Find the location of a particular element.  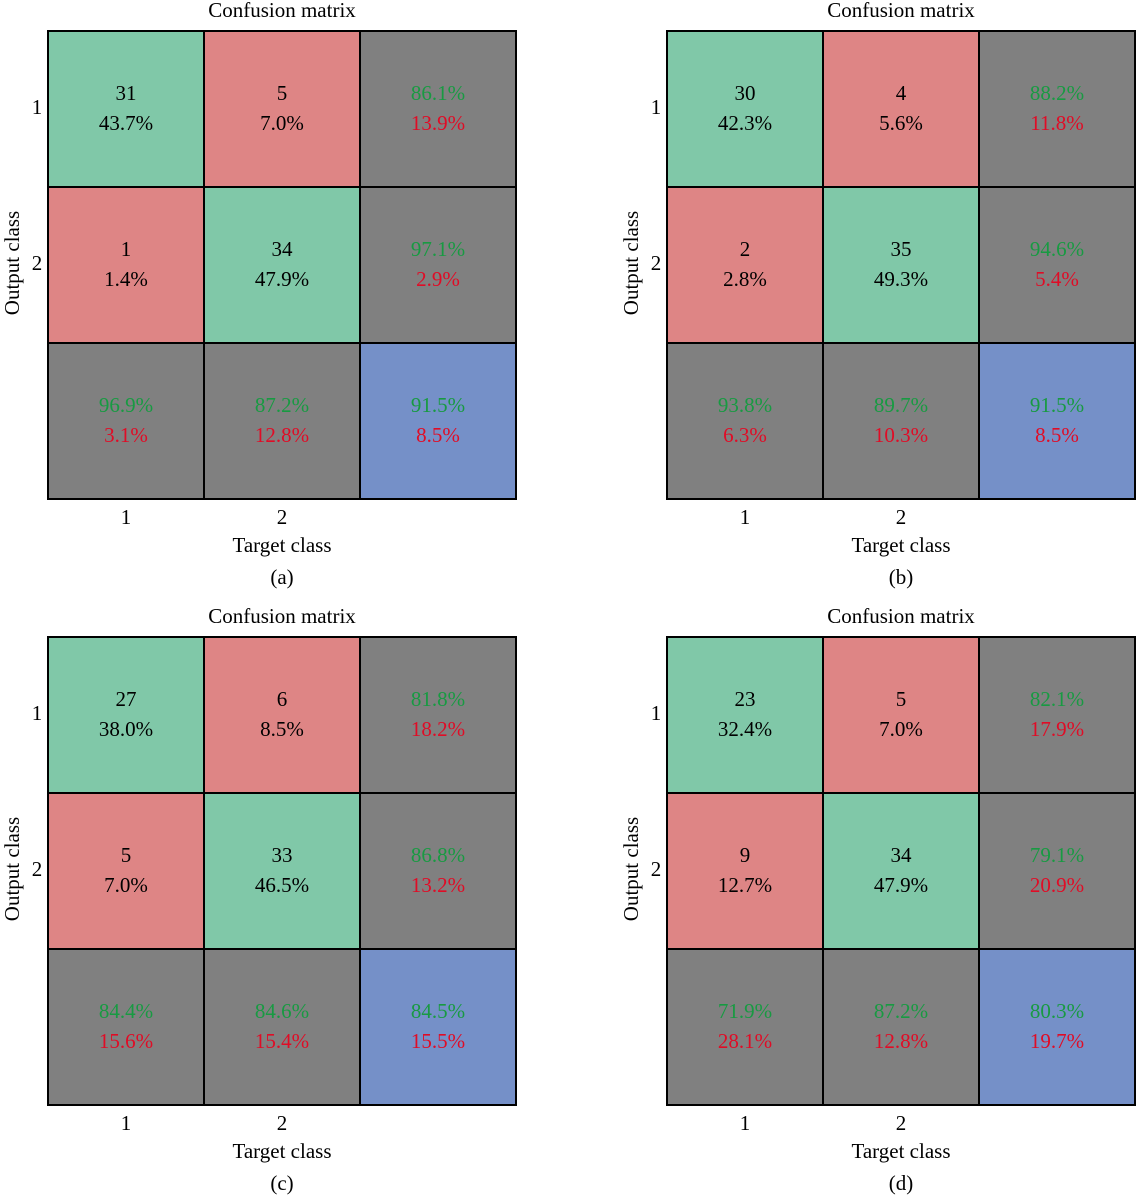

overall-accuracy-label: 80.3% is located at coordinates (1057, 1011).